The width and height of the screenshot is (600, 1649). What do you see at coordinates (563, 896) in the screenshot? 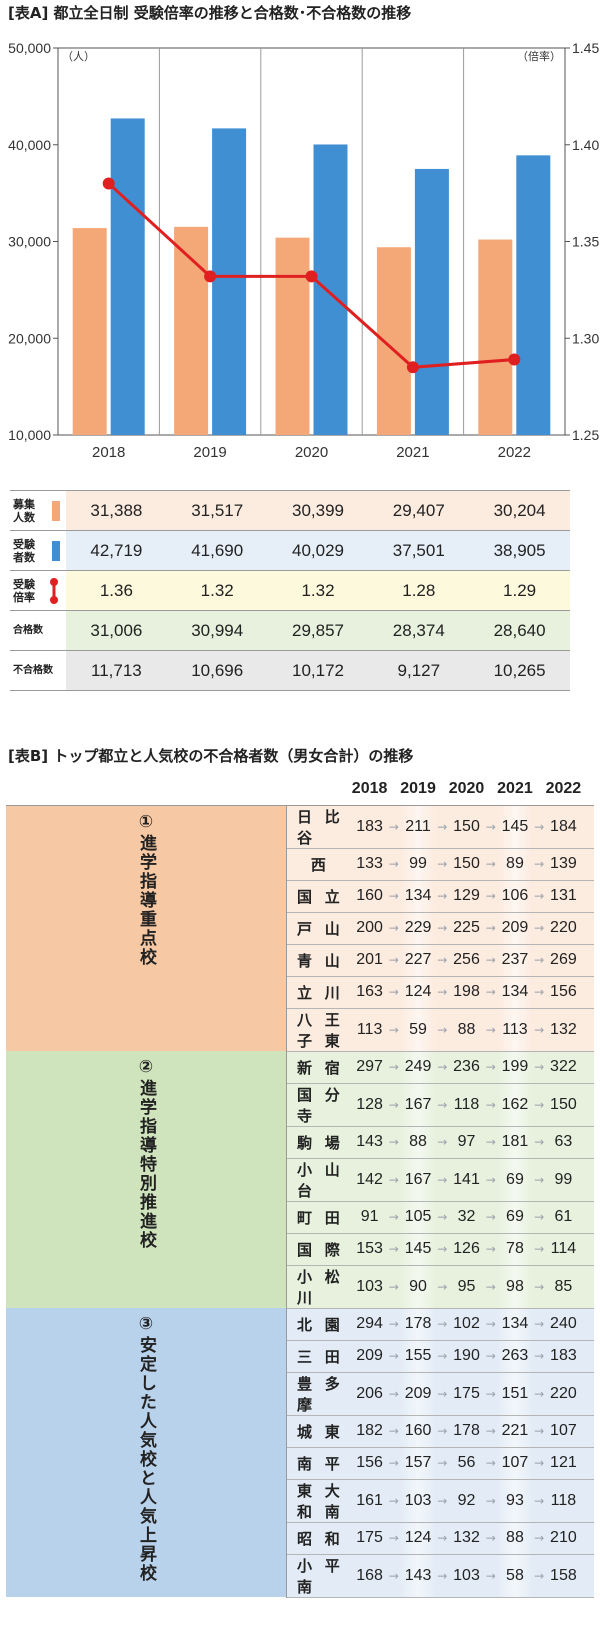
I see `rejected-count: 131` at bounding box center [563, 896].